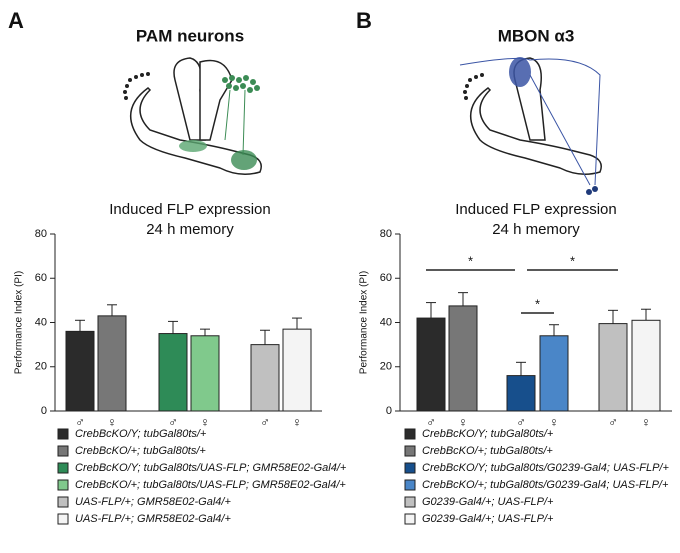 The height and width of the screenshot is (553, 680). What do you see at coordinates (190, 35) in the screenshot?
I see `chart-title: PAM neurons` at bounding box center [190, 35].